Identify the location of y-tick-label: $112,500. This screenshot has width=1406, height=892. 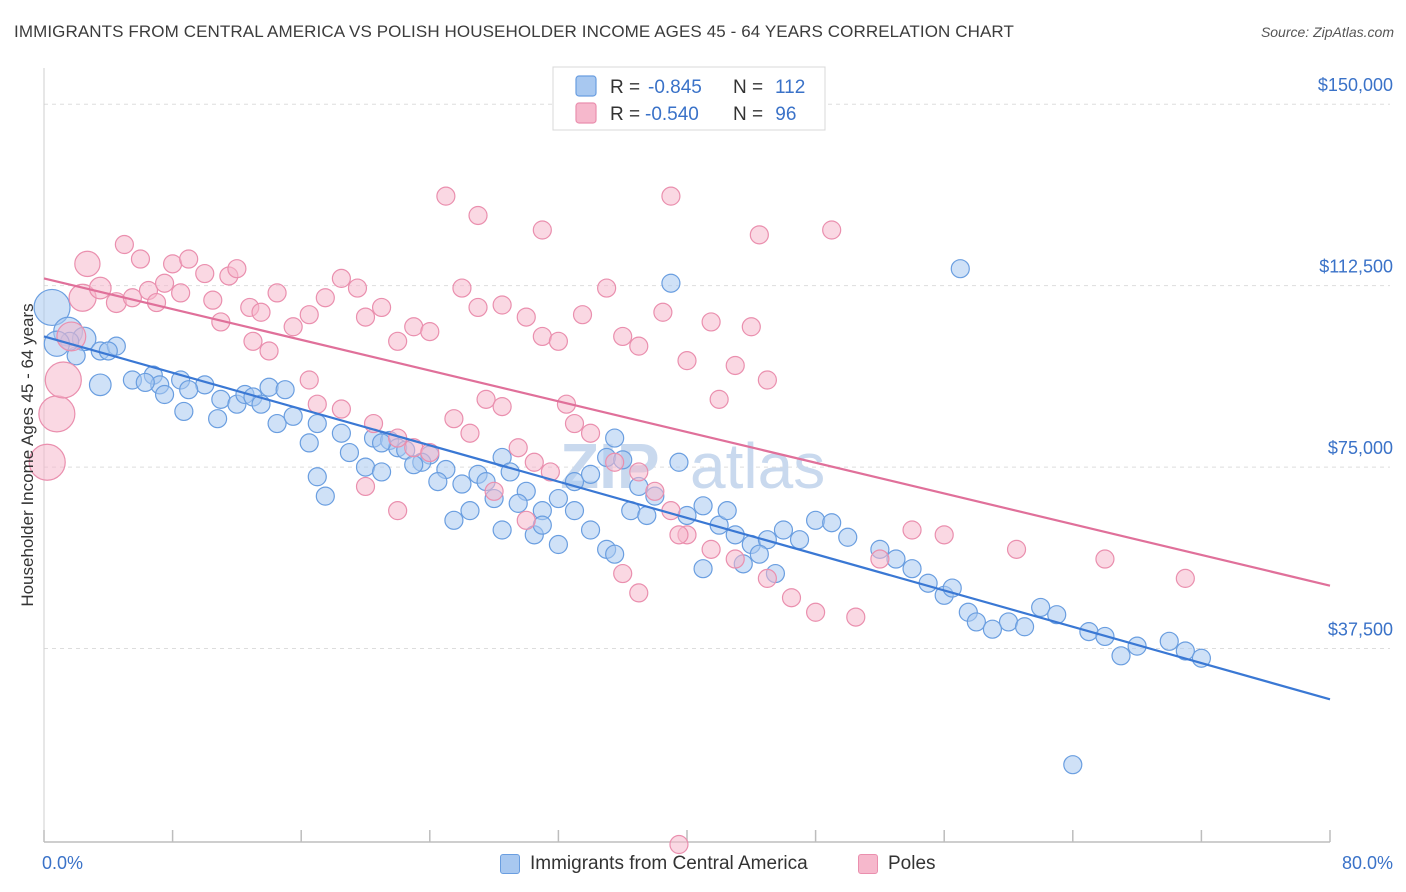
(1356, 267).